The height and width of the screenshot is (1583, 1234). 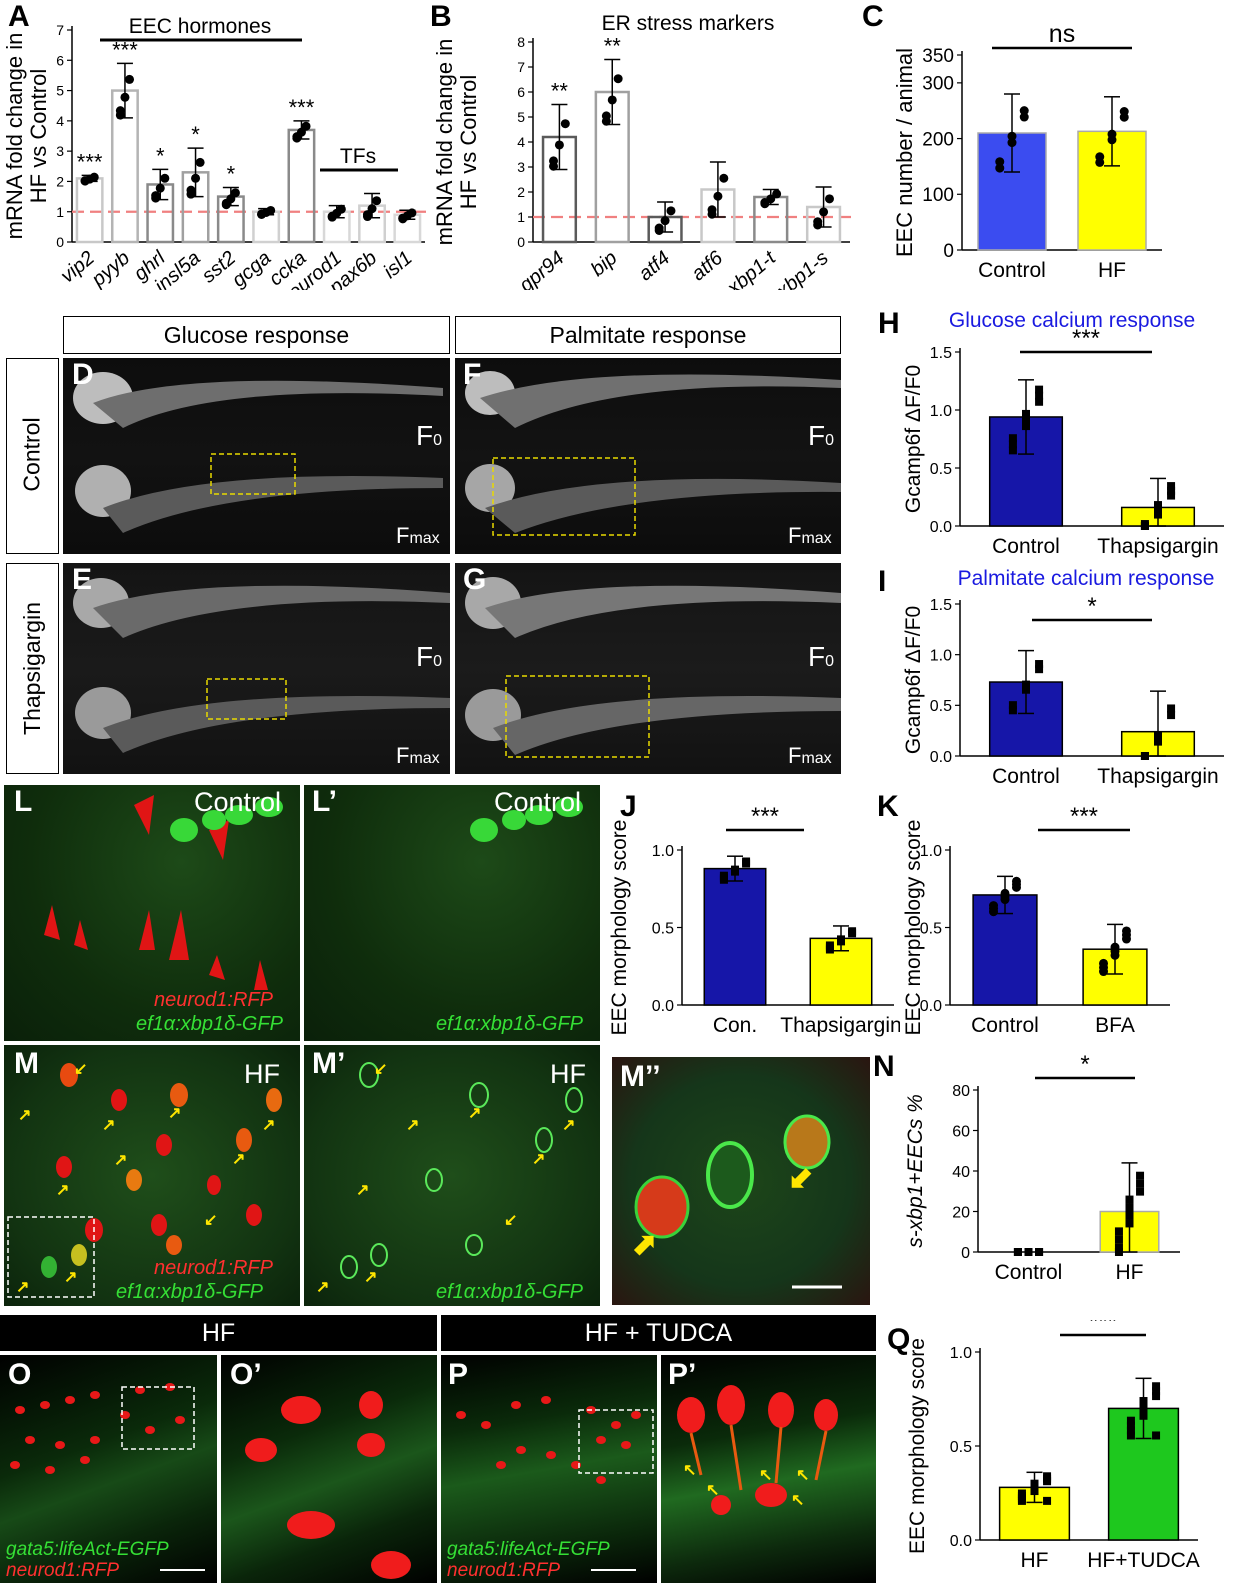 What do you see at coordinates (528, 1549) in the screenshot?
I see `gata5-label-p: gata5:lifeAct-EGFP` at bounding box center [528, 1549].